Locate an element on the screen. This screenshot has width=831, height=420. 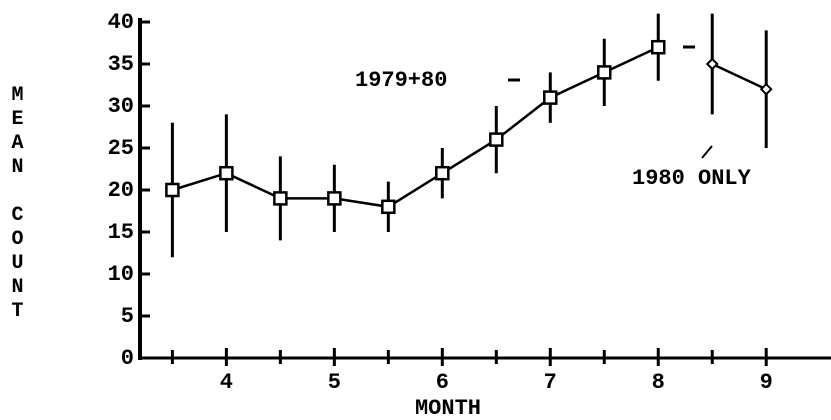
y-tick-label: 35 is located at coordinates (121, 64).